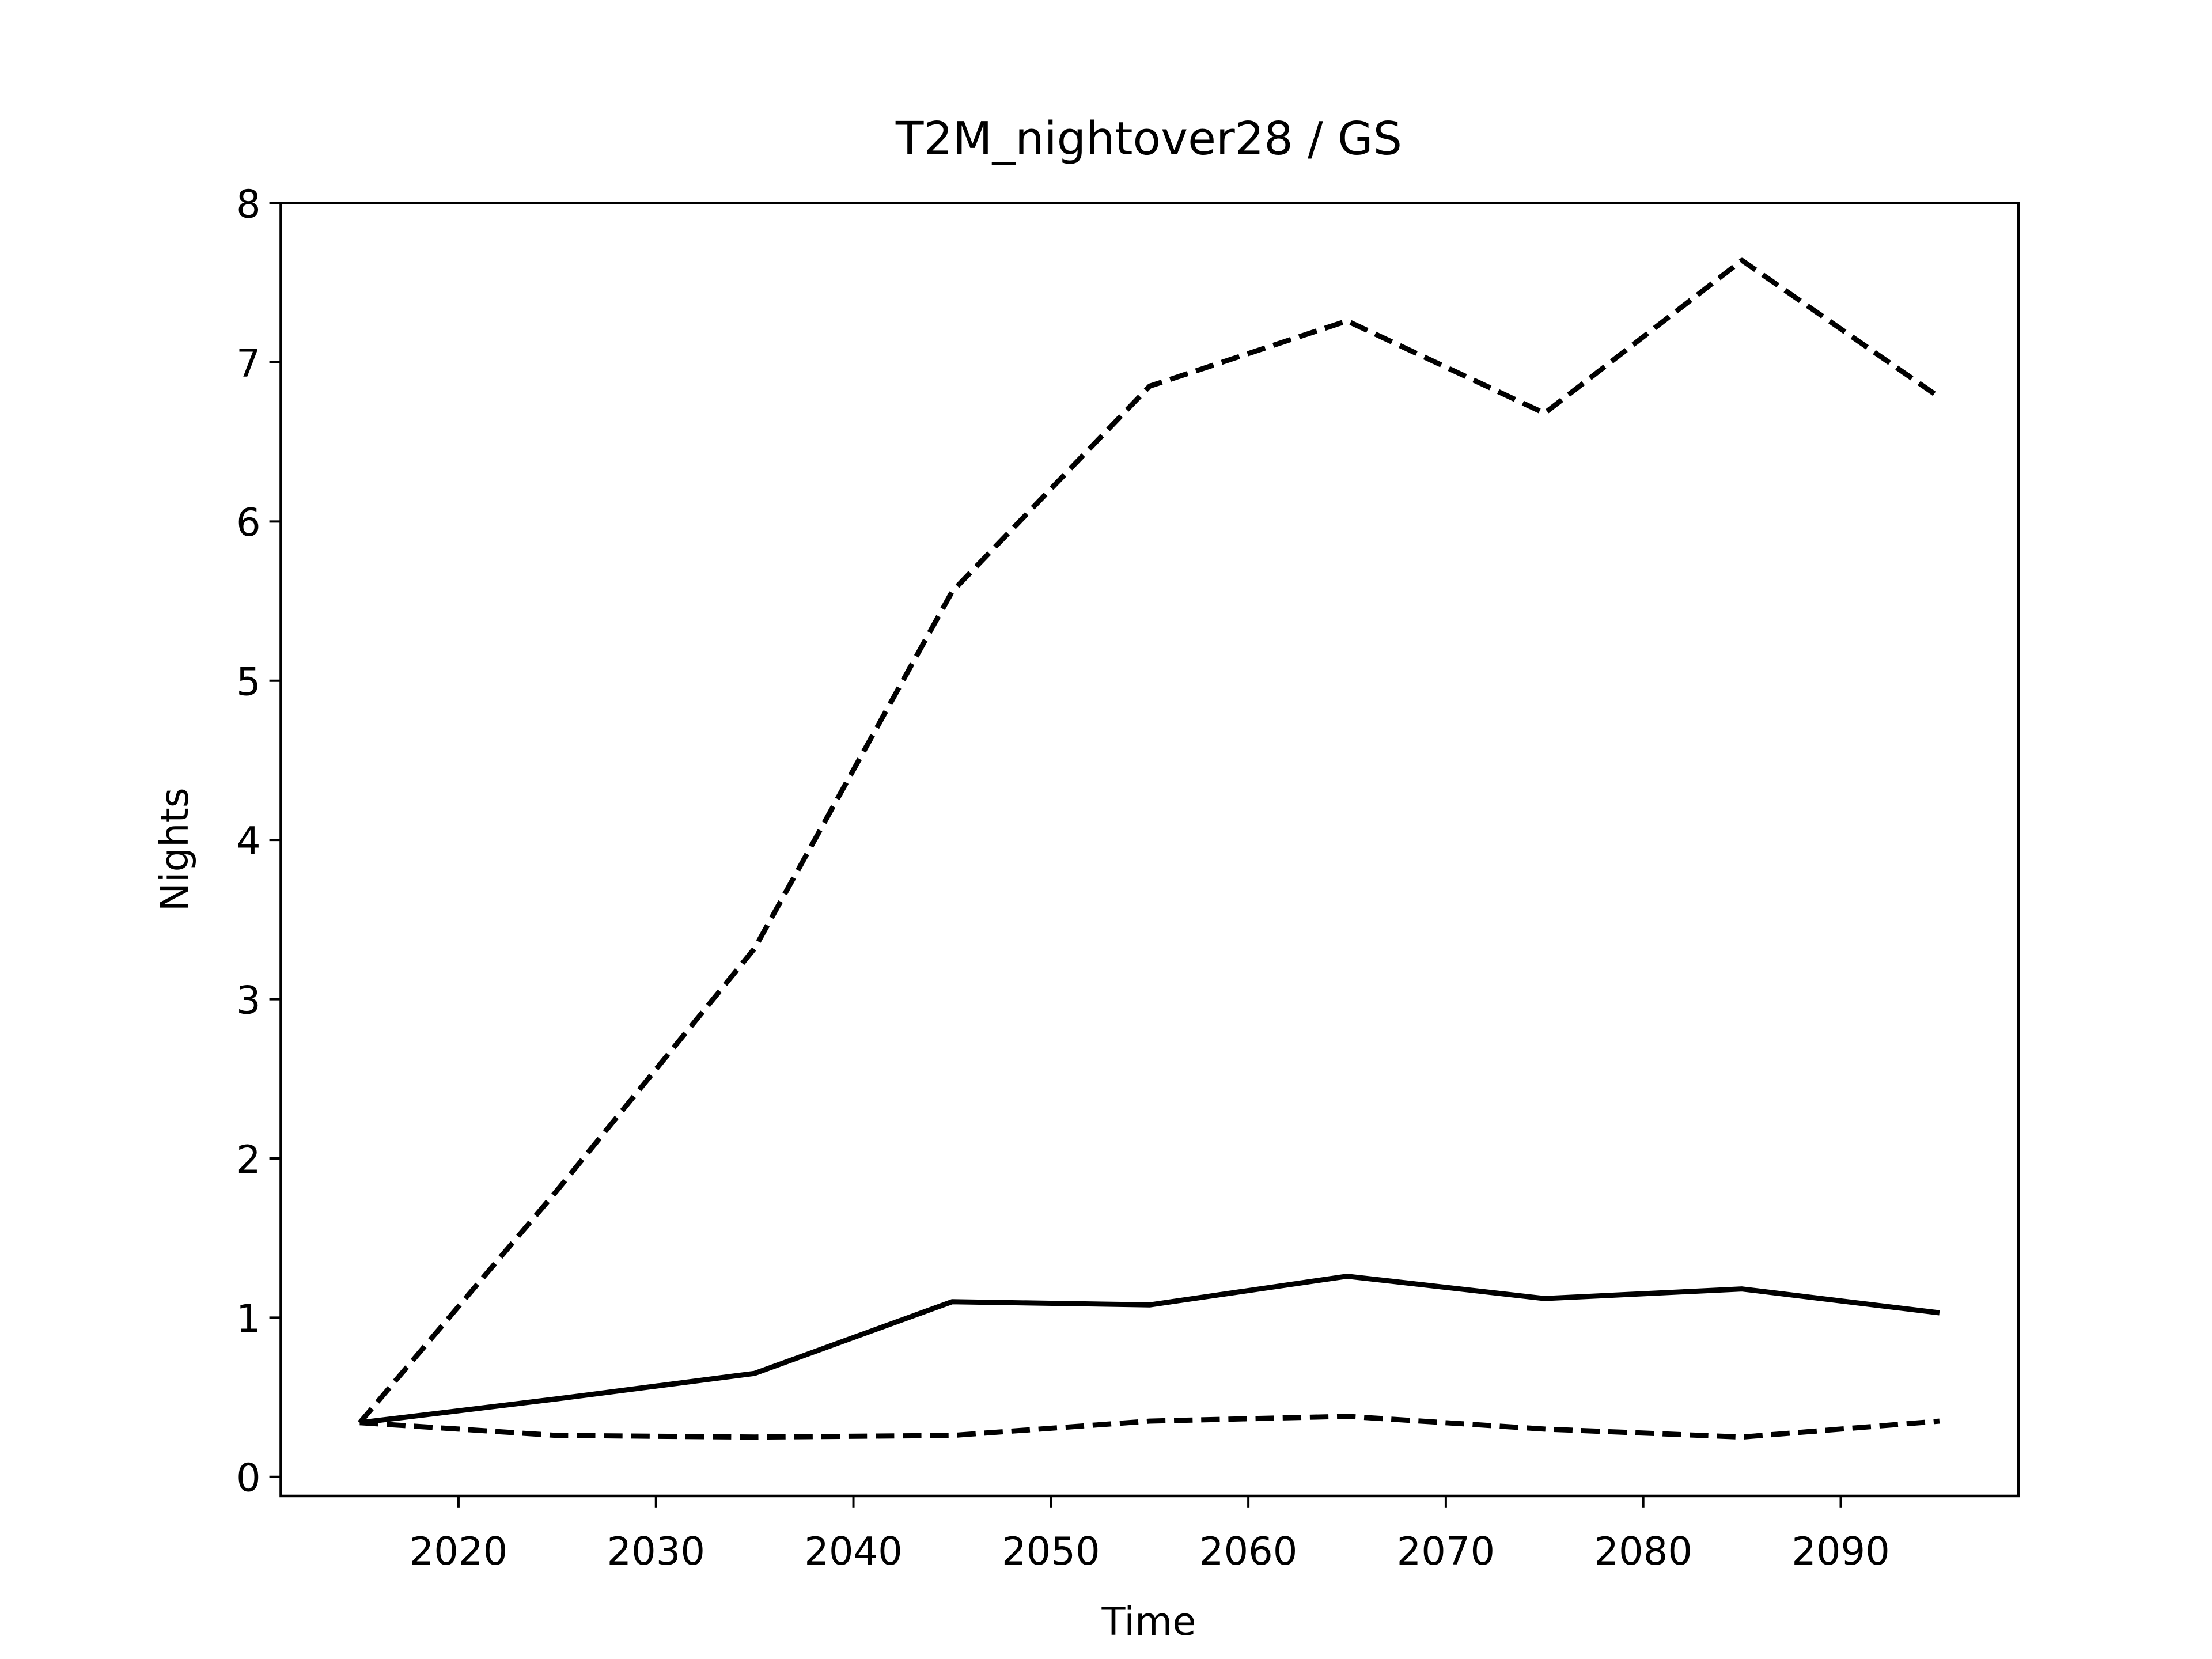 The width and height of the screenshot is (2212, 1659). I want to click on y-tick-label: 0, so click(248, 1478).